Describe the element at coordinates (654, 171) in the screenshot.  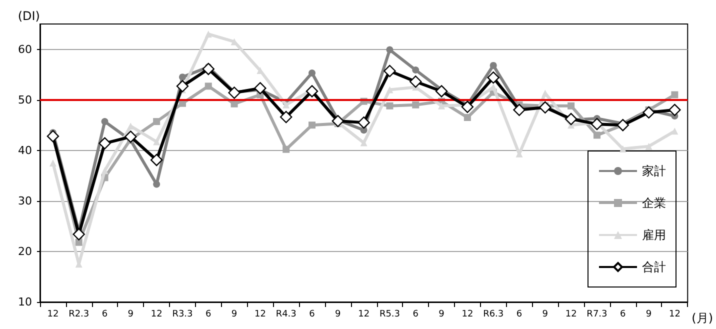
I see `legend-label: 家計` at that location.